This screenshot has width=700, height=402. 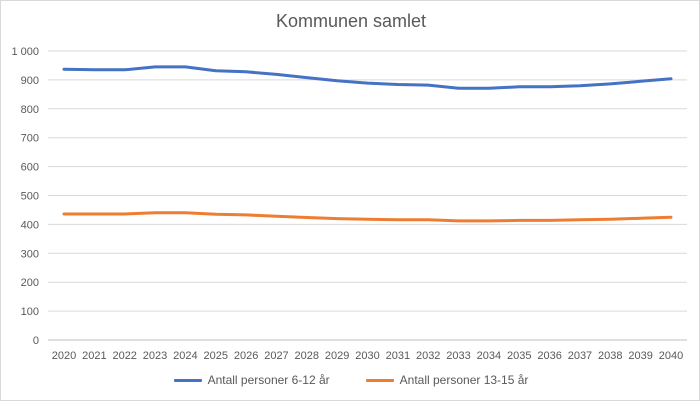 What do you see at coordinates (458, 356) in the screenshot?
I see `x-tick-label: 2033` at bounding box center [458, 356].